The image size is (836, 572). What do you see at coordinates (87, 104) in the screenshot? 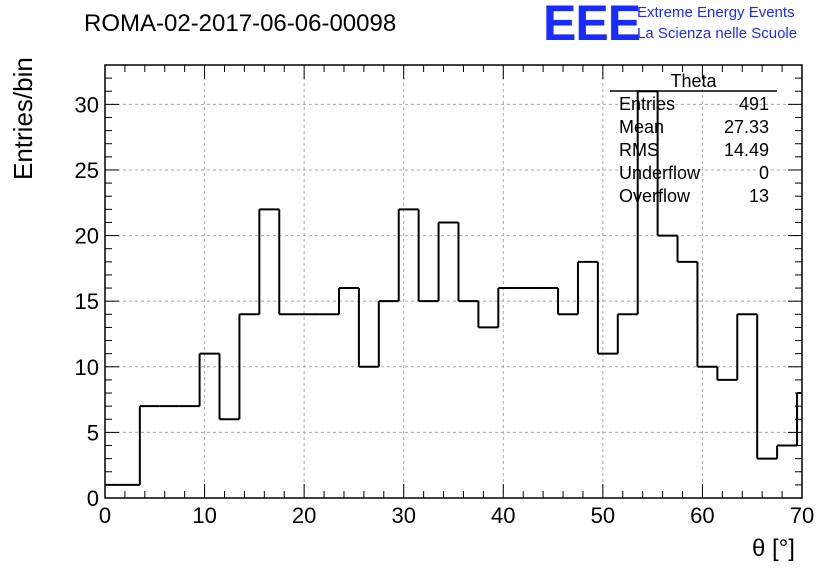
I see `y-tick-label: 30` at bounding box center [87, 104].